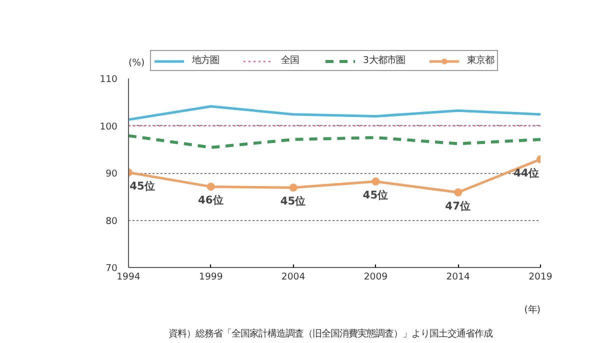 This screenshot has height=343, width=607. What do you see at coordinates (290, 60) in the screenshot?
I see `legend-label: 全国` at bounding box center [290, 60].